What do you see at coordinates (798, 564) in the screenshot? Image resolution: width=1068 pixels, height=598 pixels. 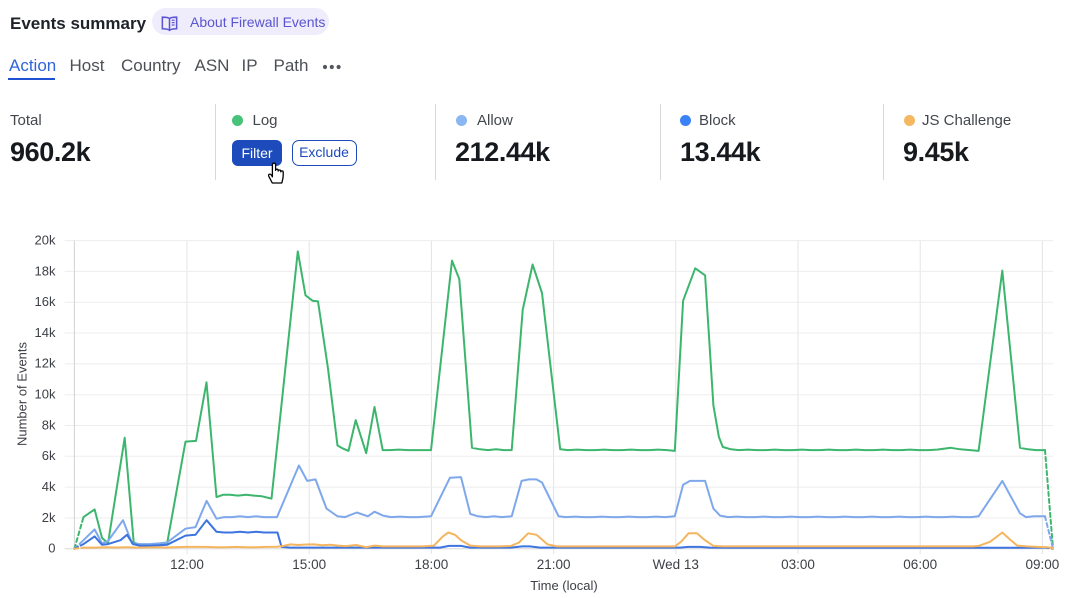 I see `svg-text: 03:00` at bounding box center [798, 564].